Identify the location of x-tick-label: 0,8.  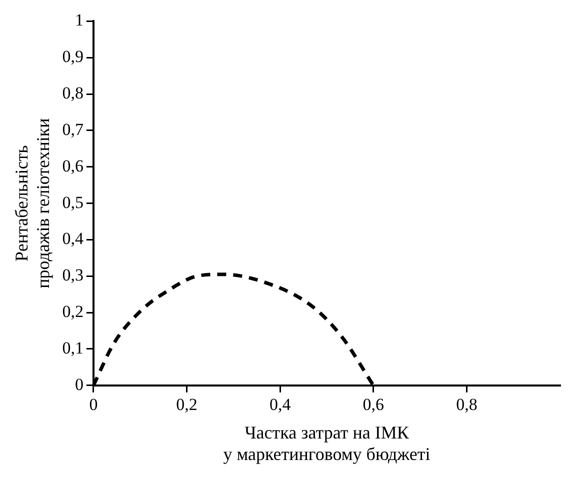
(467, 404).